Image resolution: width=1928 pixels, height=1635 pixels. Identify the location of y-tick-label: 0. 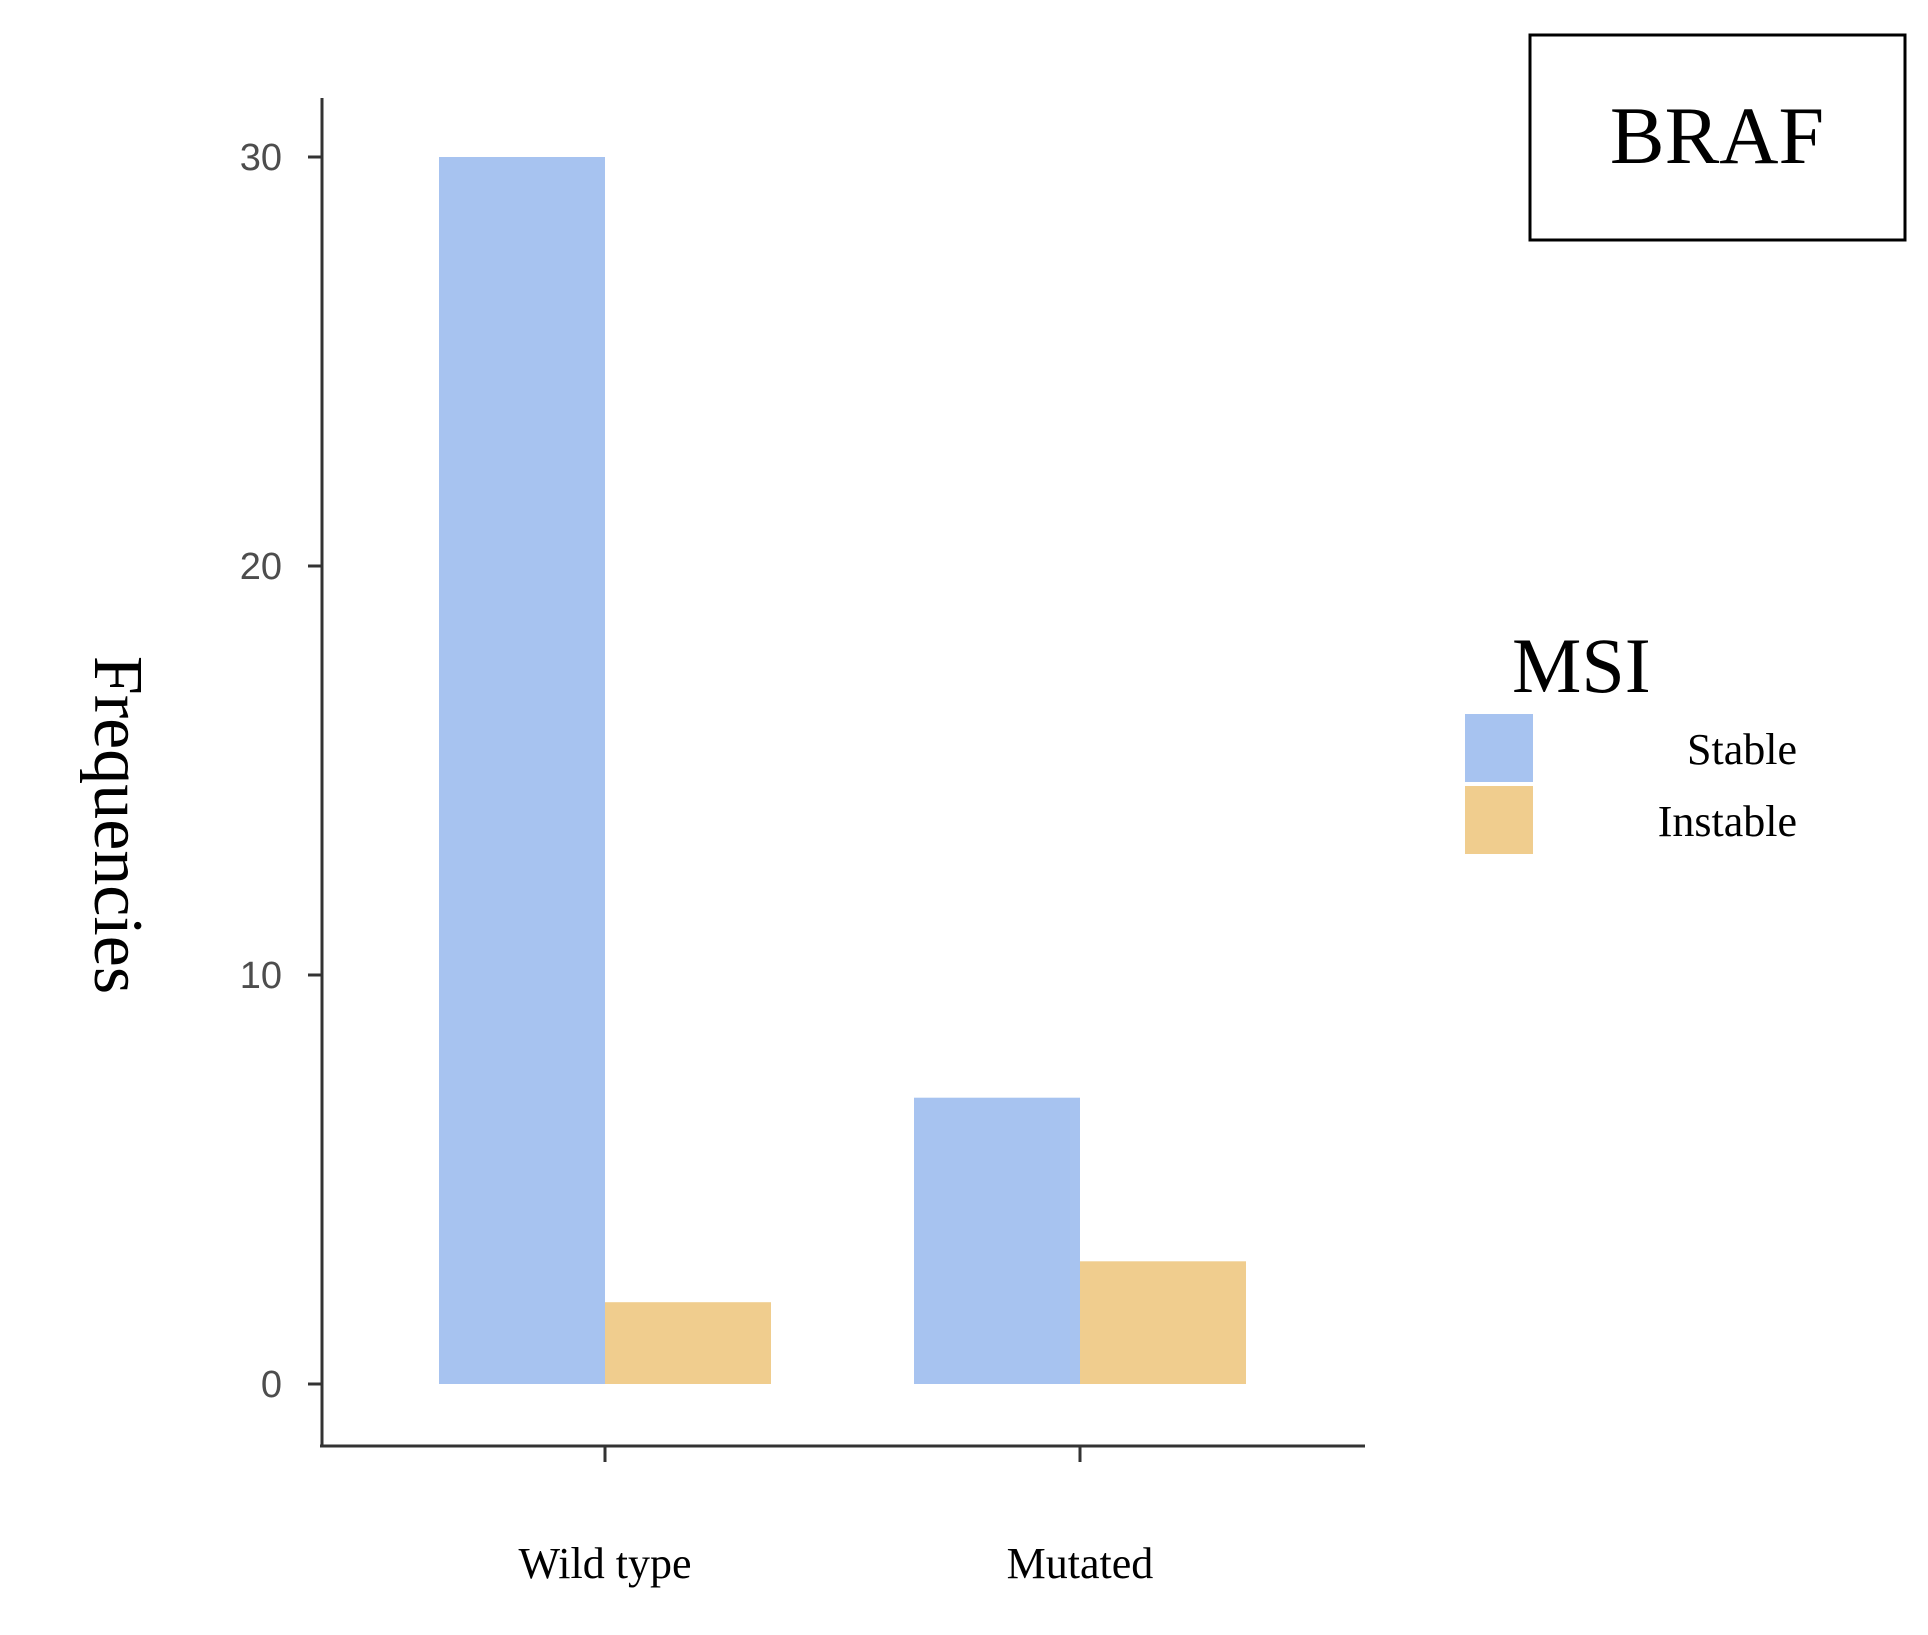
(271, 1385).